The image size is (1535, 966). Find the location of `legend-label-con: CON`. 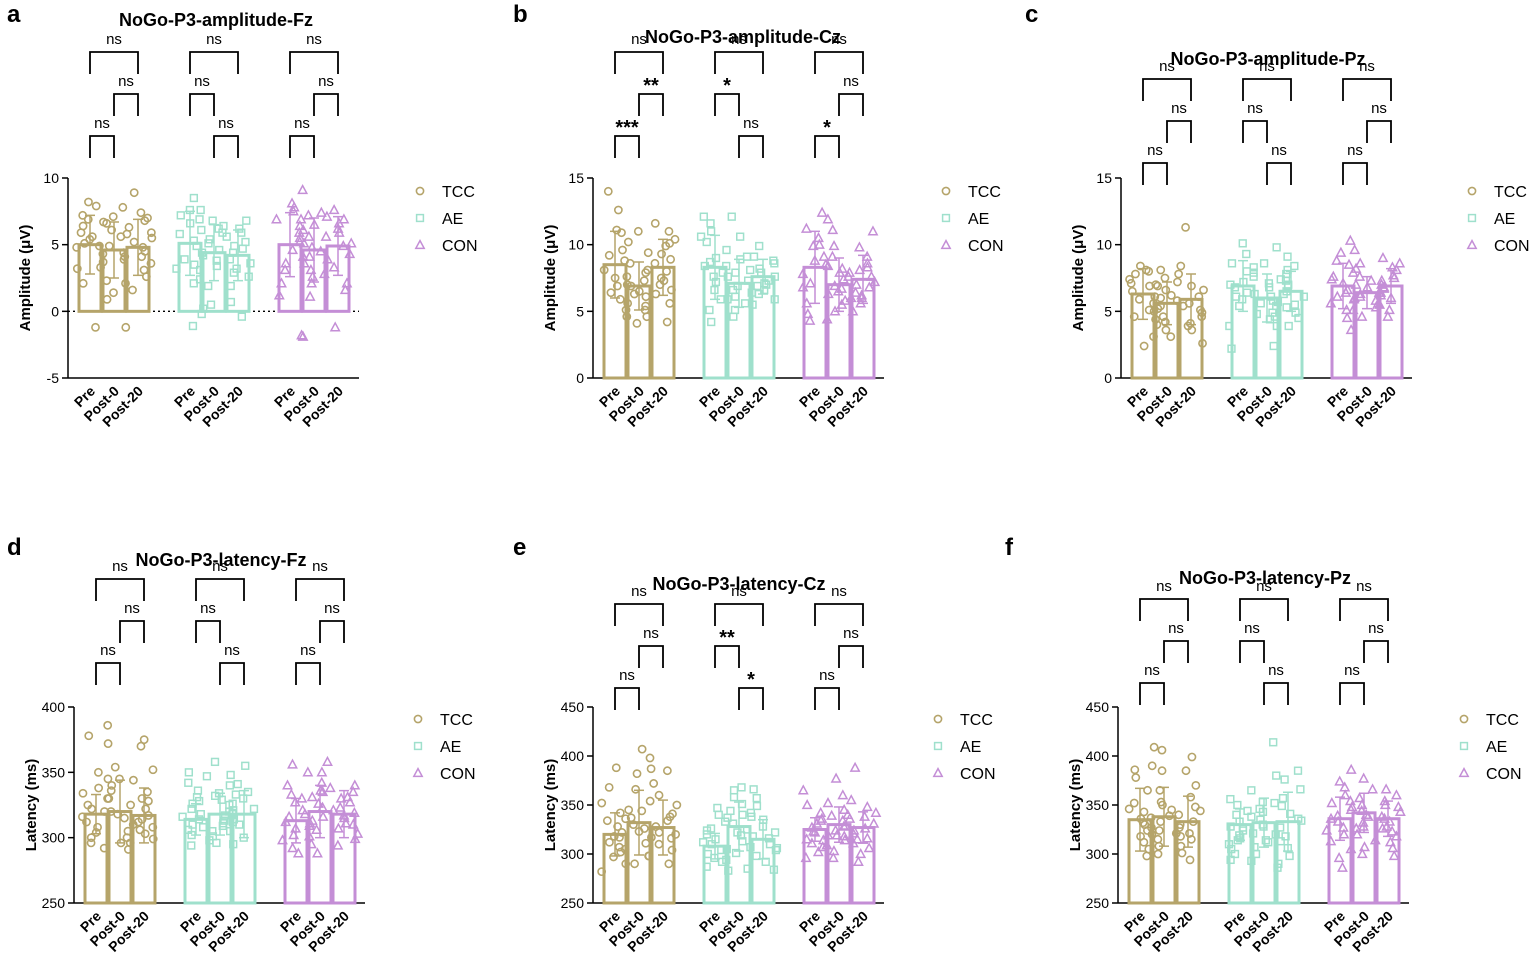

legend-label-con: CON is located at coordinates (1512, 246).